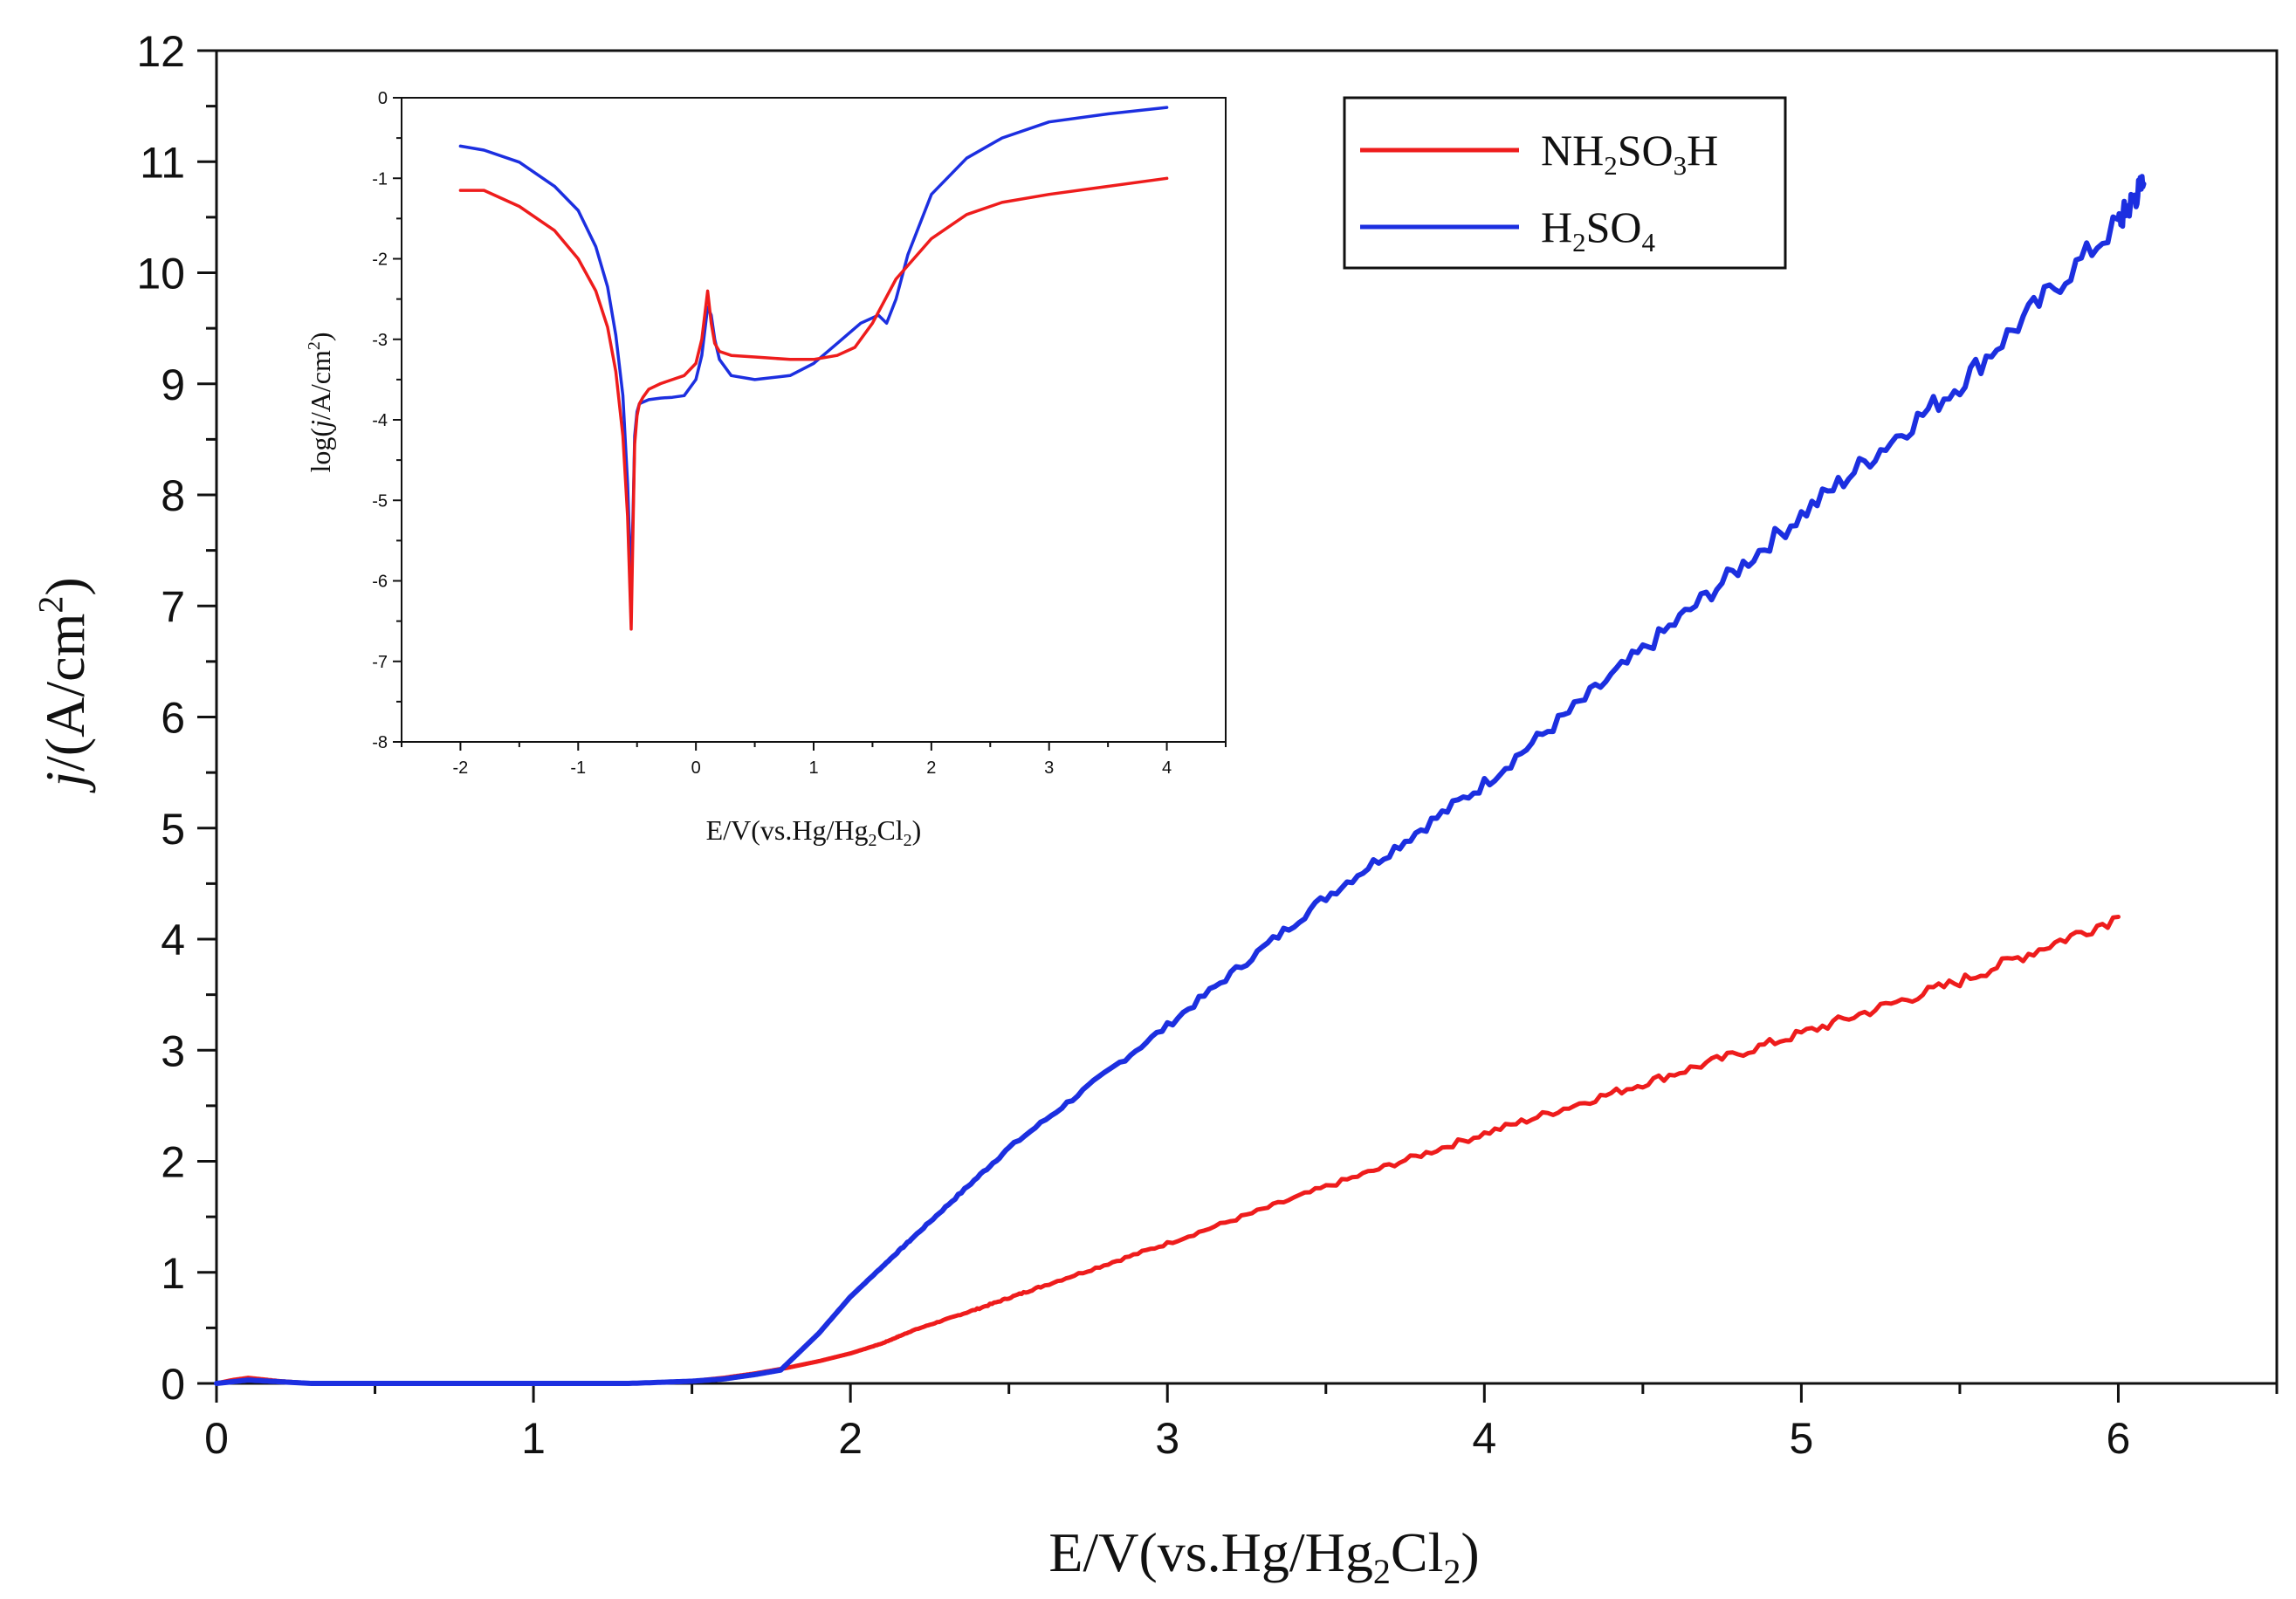 The image size is (2296, 1599). Describe the element at coordinates (1801, 1438) in the screenshot. I see `main-x-tick-label: 5` at that location.